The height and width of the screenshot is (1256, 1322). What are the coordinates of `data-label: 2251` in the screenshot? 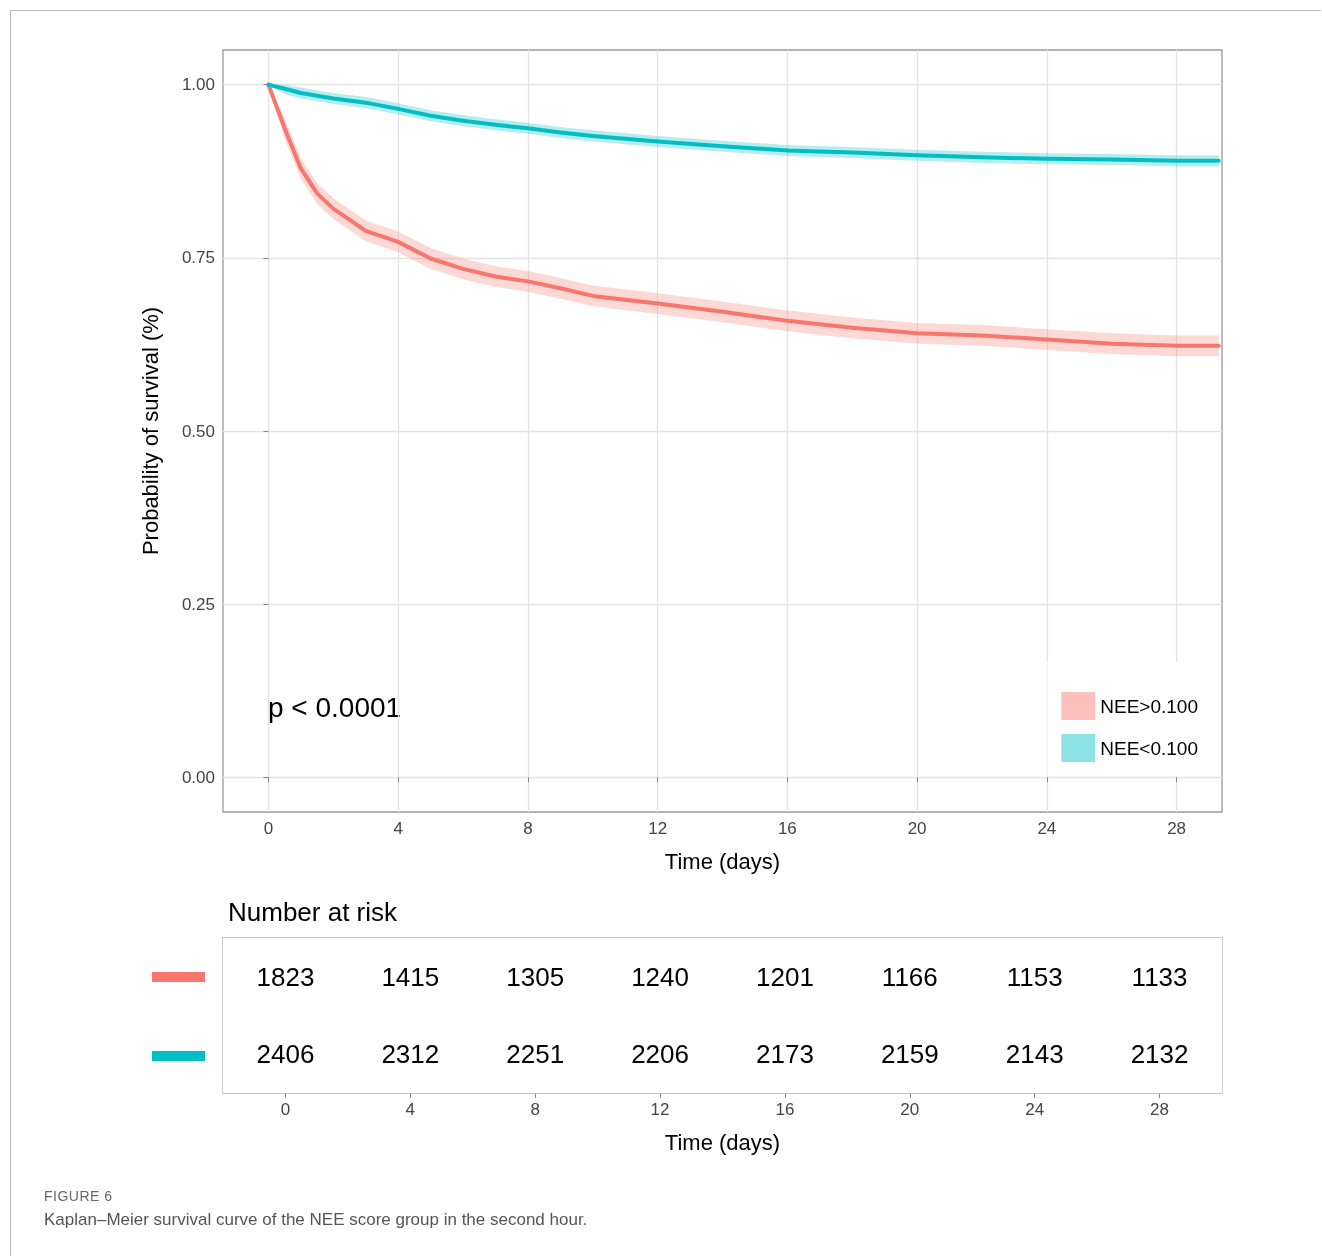 It's located at (535, 1054).